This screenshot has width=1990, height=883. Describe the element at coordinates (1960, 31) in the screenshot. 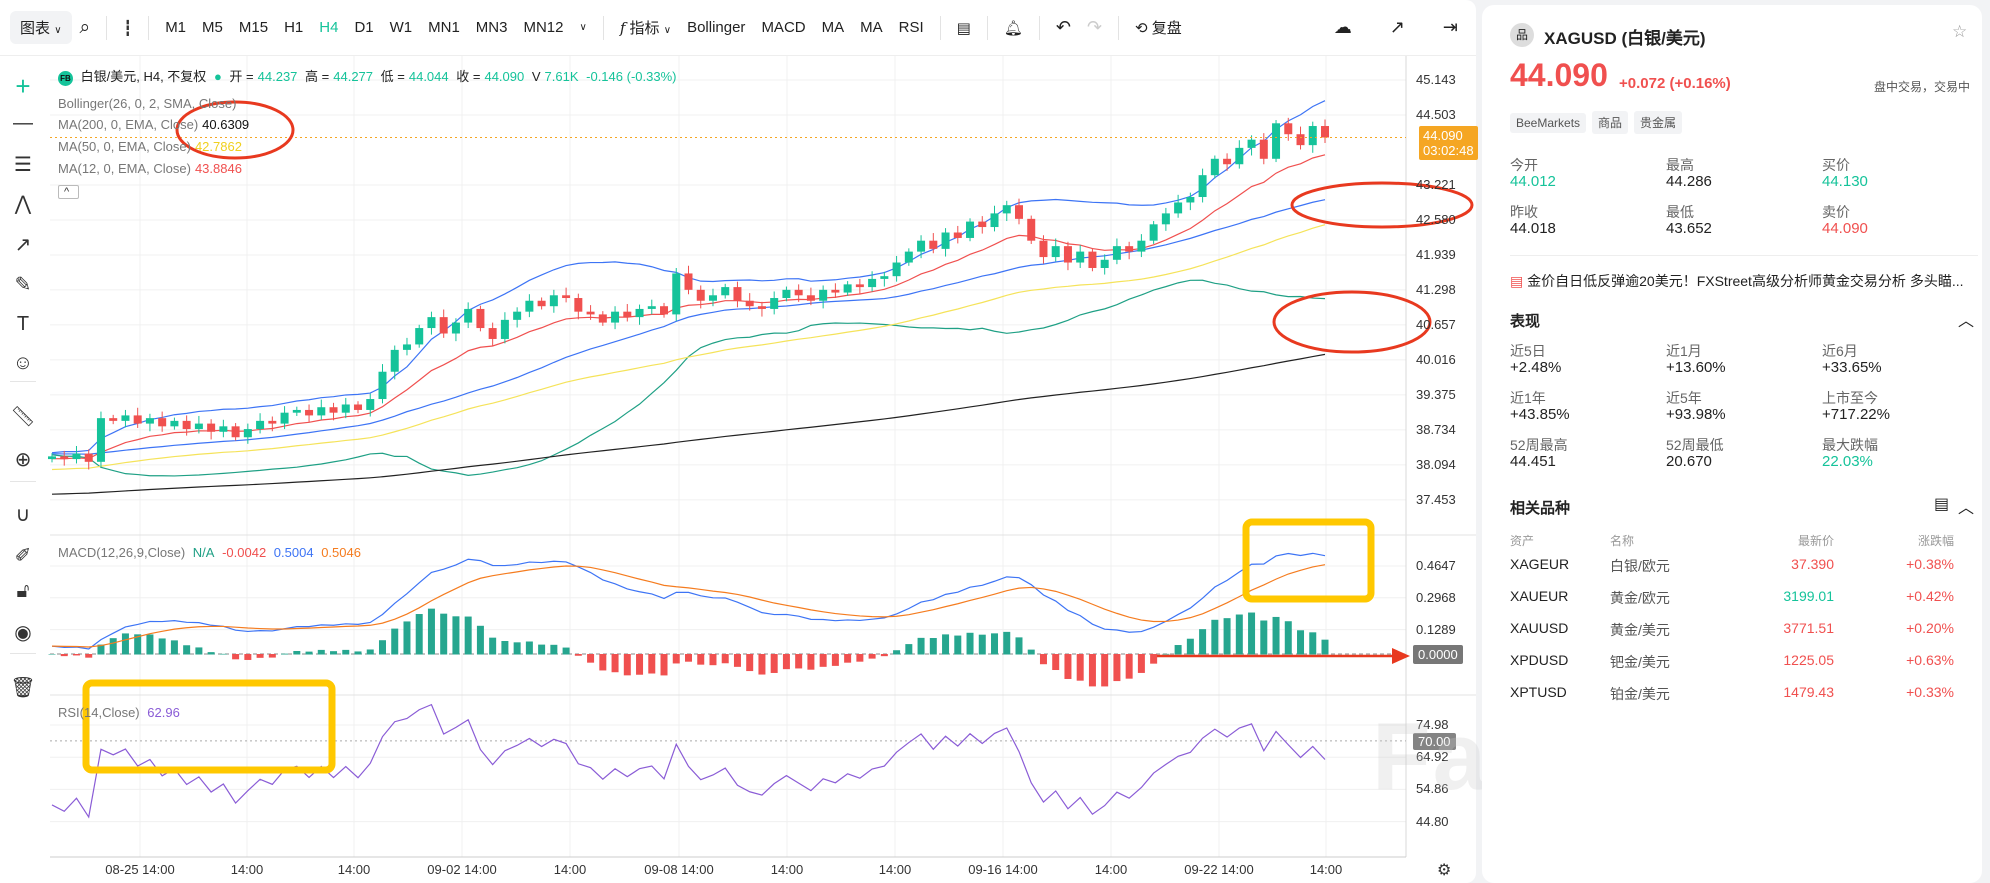

I see `favorite-star-icon: ☆` at that location.